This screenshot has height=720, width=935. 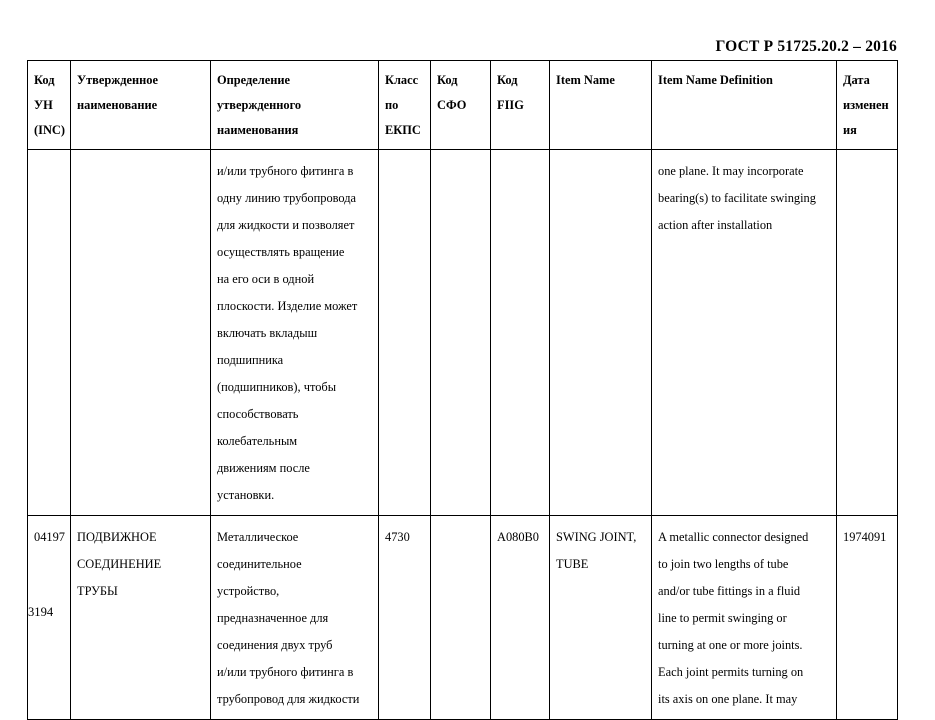 What do you see at coordinates (403, 130) in the screenshot?
I see `column-header-line: ЕКПС` at bounding box center [403, 130].